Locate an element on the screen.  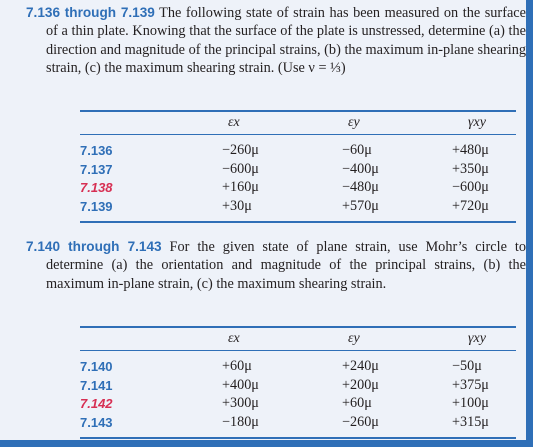
cell-ey: +240μ is located at coordinates (360, 366).